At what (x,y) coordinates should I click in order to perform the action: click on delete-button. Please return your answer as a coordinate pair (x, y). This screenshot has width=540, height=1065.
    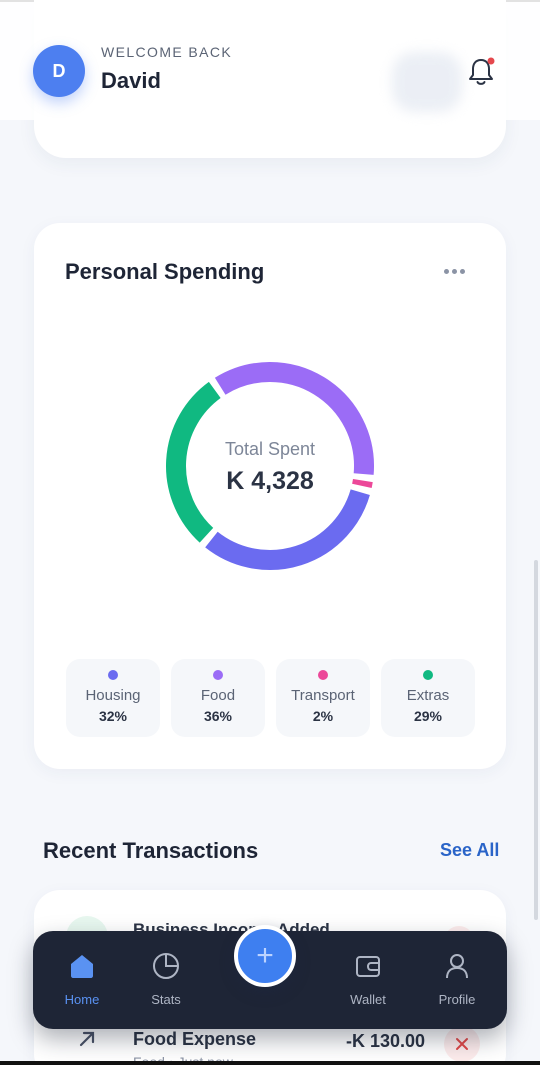
    Looking at the image, I should click on (462, 1044).